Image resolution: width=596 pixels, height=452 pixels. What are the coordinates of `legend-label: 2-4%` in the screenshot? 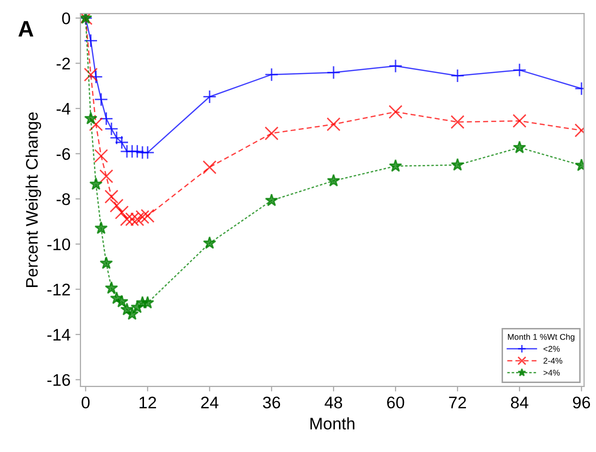 It's located at (553, 361).